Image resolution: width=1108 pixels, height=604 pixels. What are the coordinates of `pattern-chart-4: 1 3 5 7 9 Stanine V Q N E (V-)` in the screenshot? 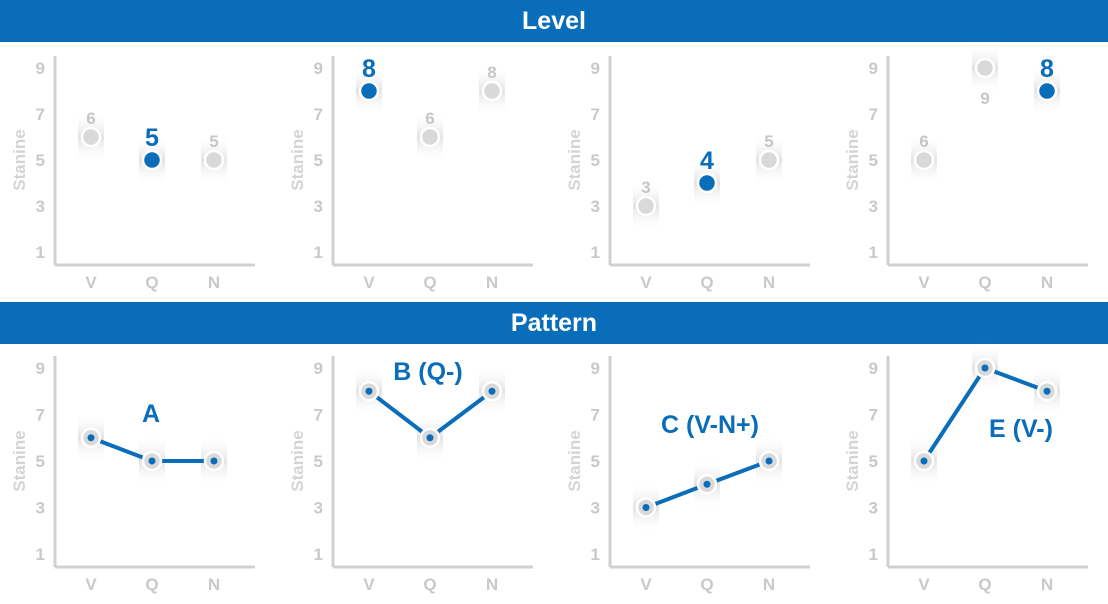 It's located at (965, 468).